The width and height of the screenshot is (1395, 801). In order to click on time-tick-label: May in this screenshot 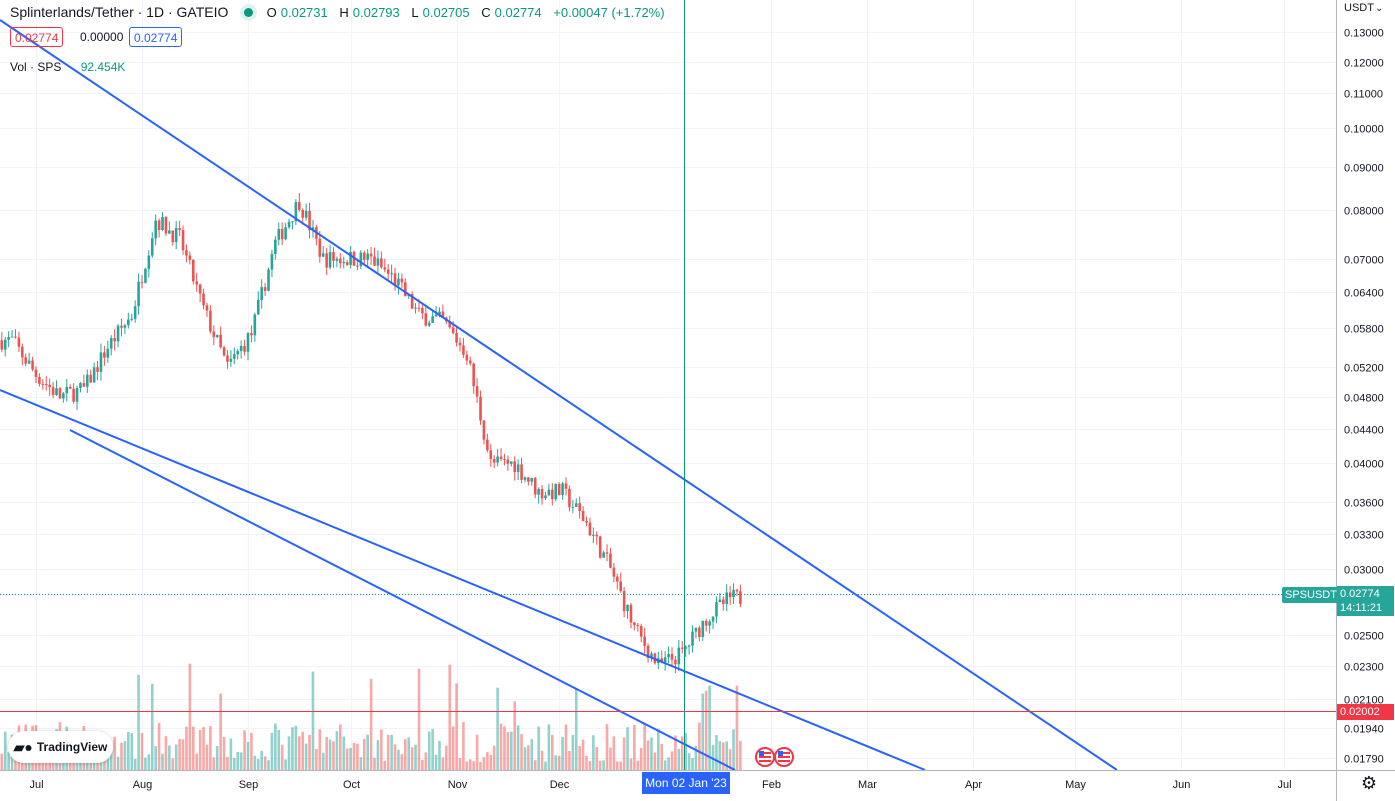, I will do `click(1075, 785)`.